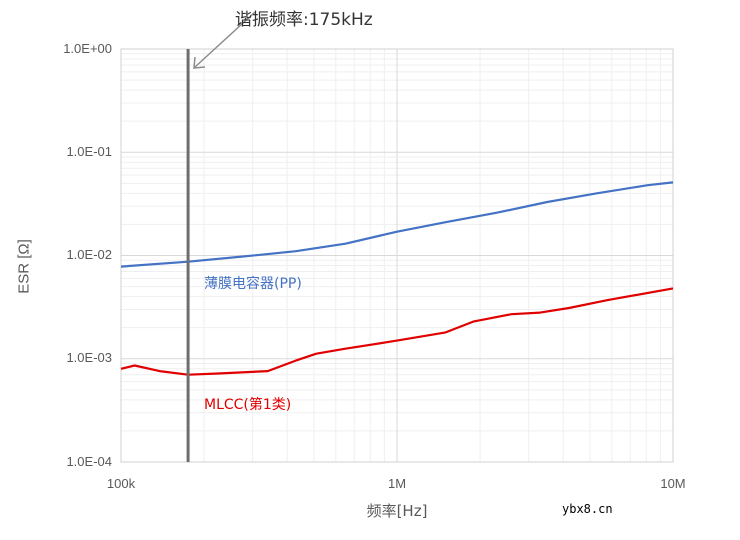 The image size is (740, 540). Describe the element at coordinates (304, 20) in the screenshot. I see `resonance-annotation: 谐振频率:175kHz` at that location.